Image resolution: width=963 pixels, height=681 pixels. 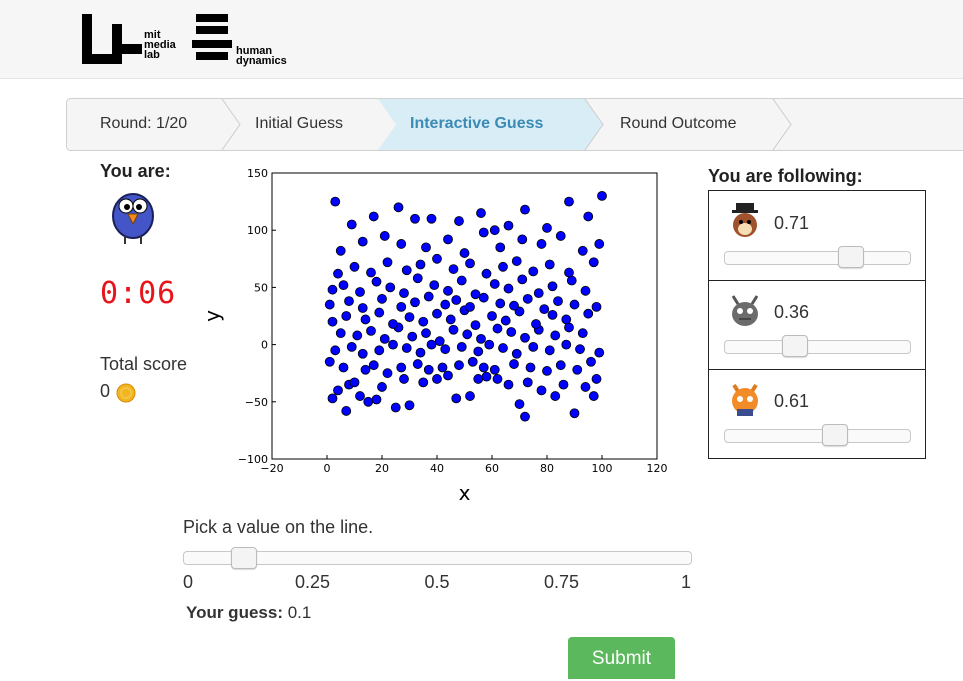 I want to click on weight-track, so click(x=817, y=347).